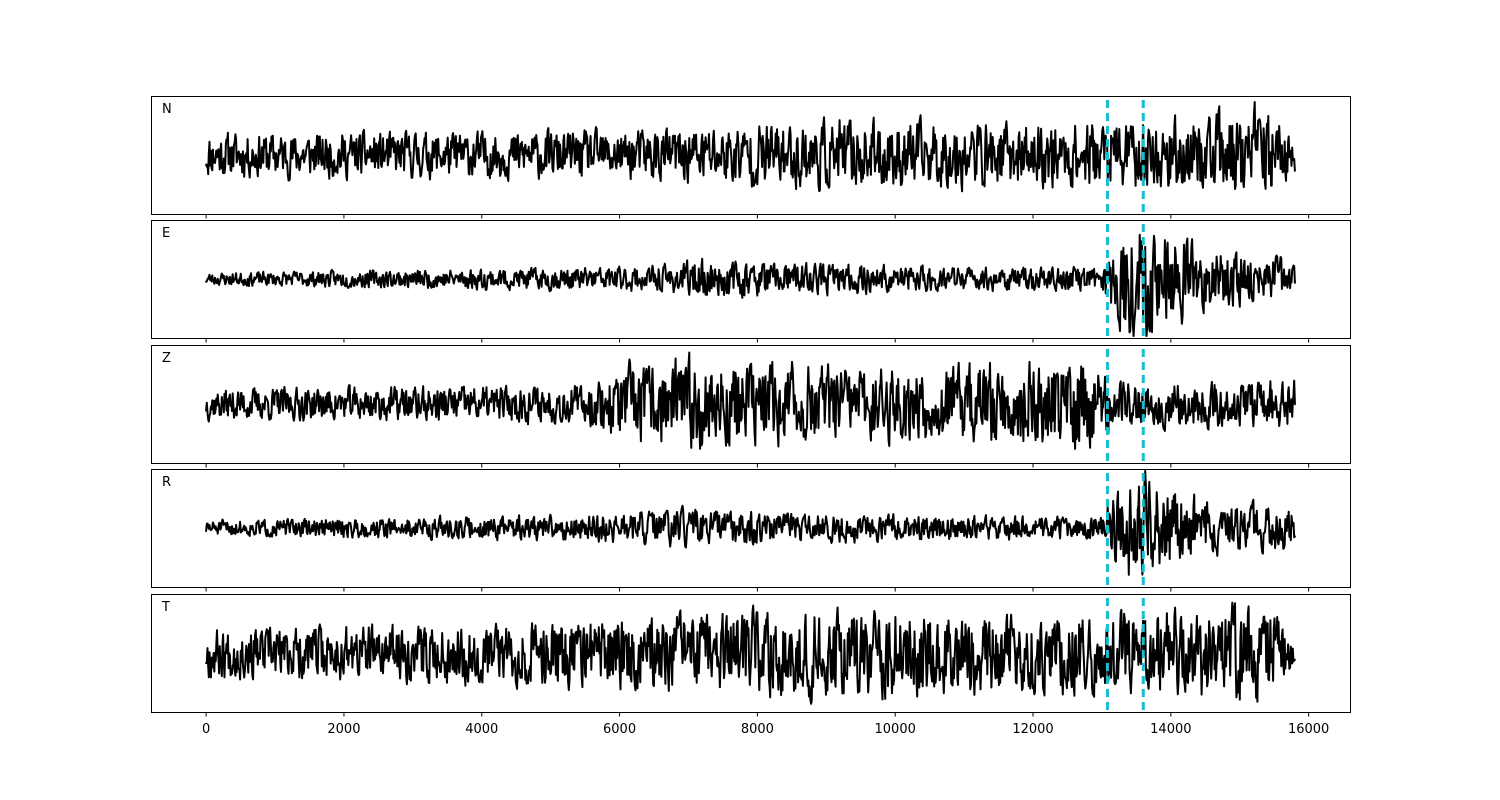 The height and width of the screenshot is (800, 1500). What do you see at coordinates (167, 109) in the screenshot?
I see `panel-label: N` at bounding box center [167, 109].